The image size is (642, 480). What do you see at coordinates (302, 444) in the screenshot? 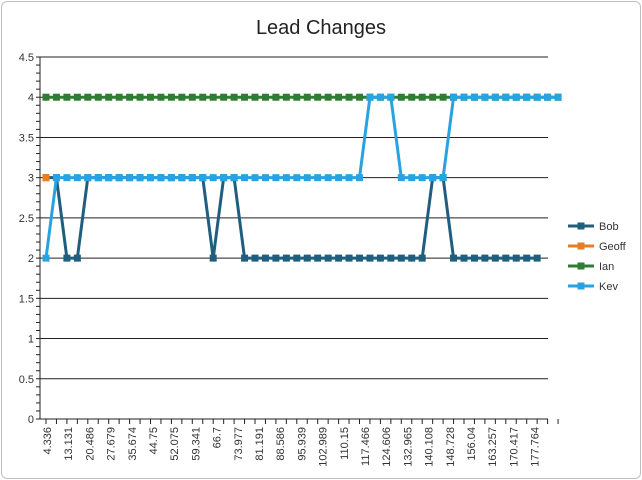
I see `x-tick-label: 95.939` at bounding box center [302, 444].